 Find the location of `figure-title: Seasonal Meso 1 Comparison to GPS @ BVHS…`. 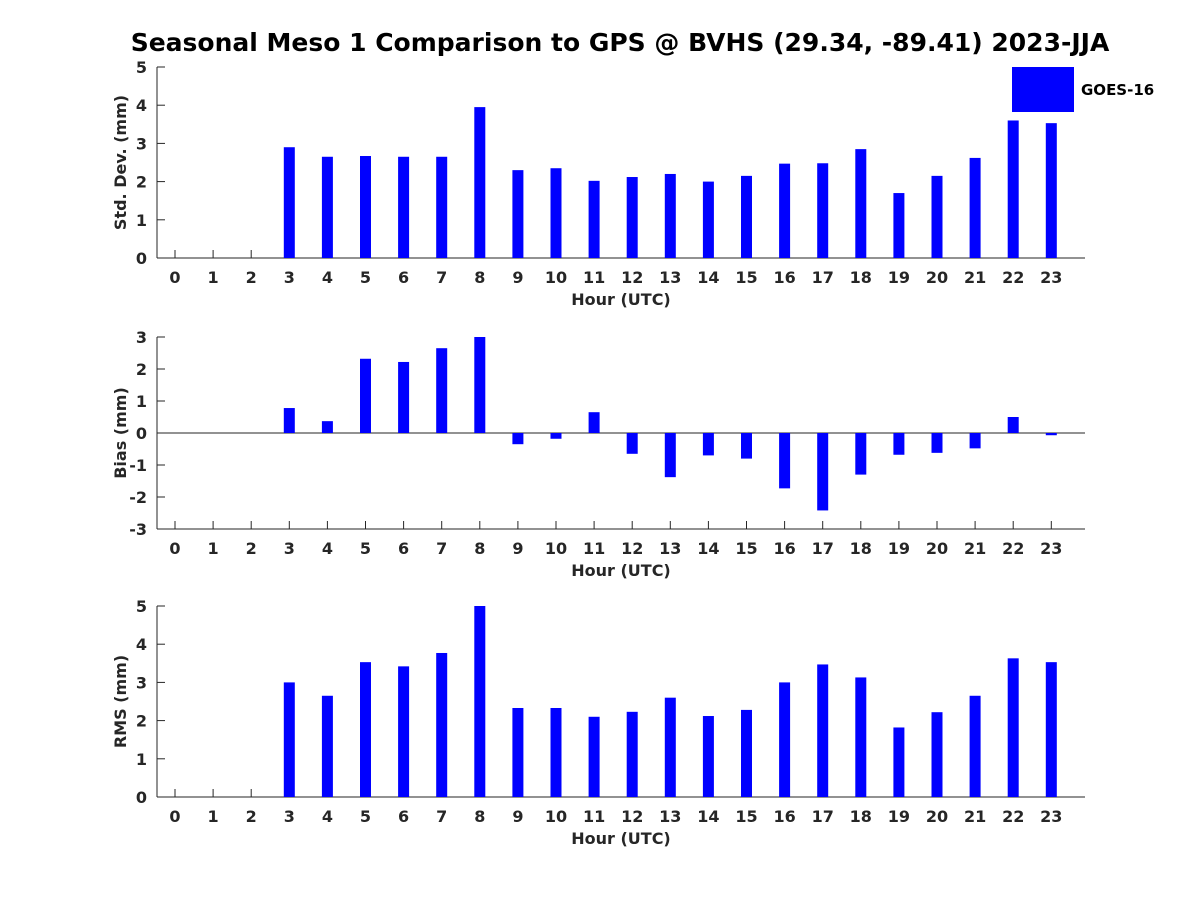

figure-title: Seasonal Meso 1 Comparison to GPS @ BVHS… is located at coordinates (620, 42).